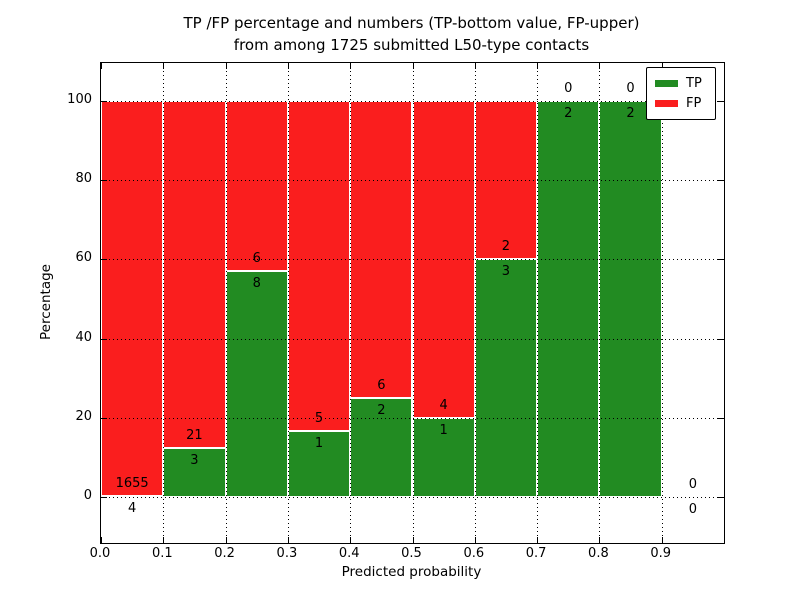 This screenshot has height=600, width=800. I want to click on y-tick-label: 40, so click(83, 337).